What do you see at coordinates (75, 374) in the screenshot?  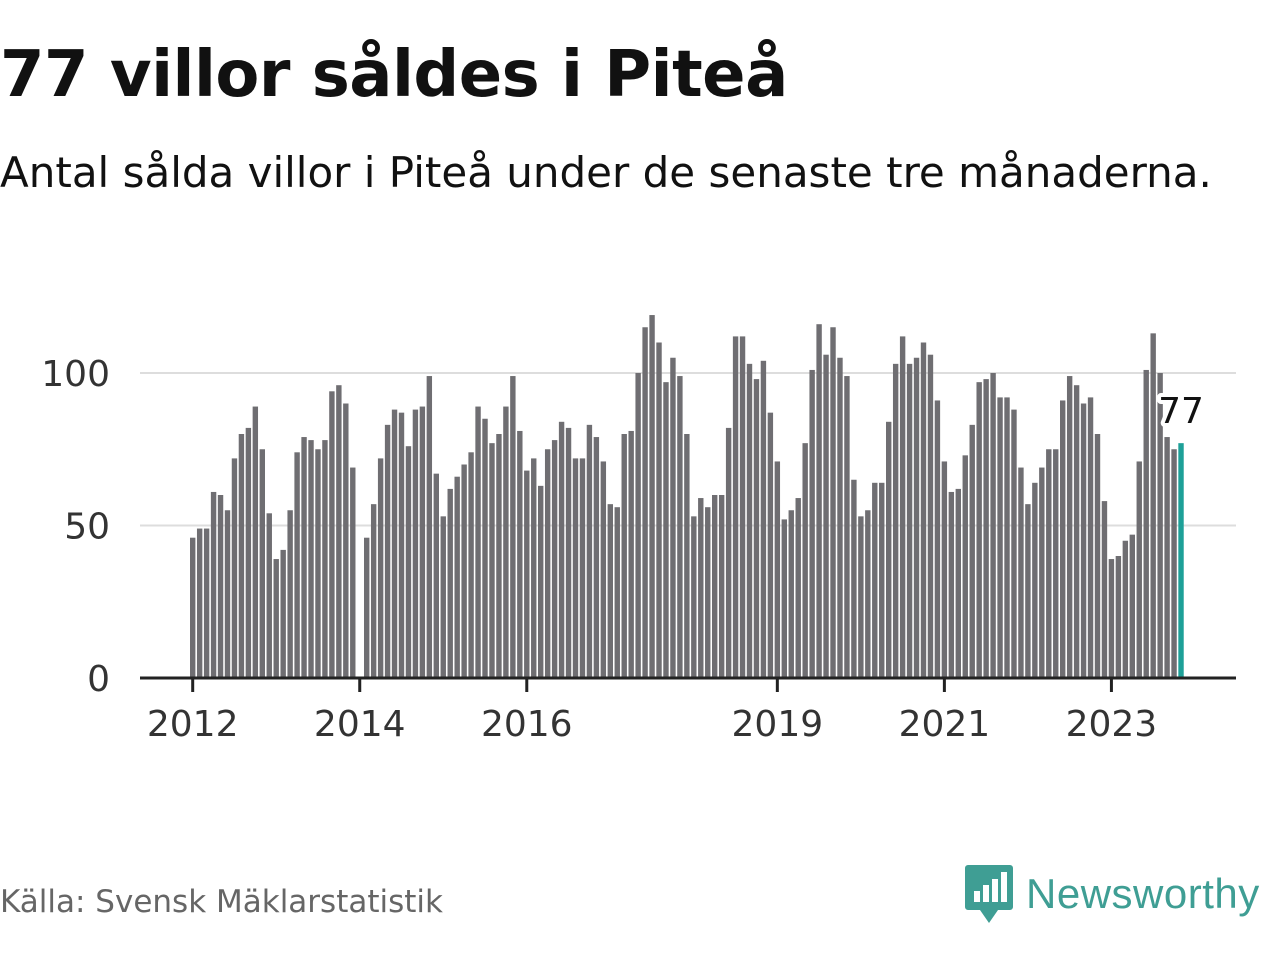 I see `y-tick-label: 100` at bounding box center [75, 374].